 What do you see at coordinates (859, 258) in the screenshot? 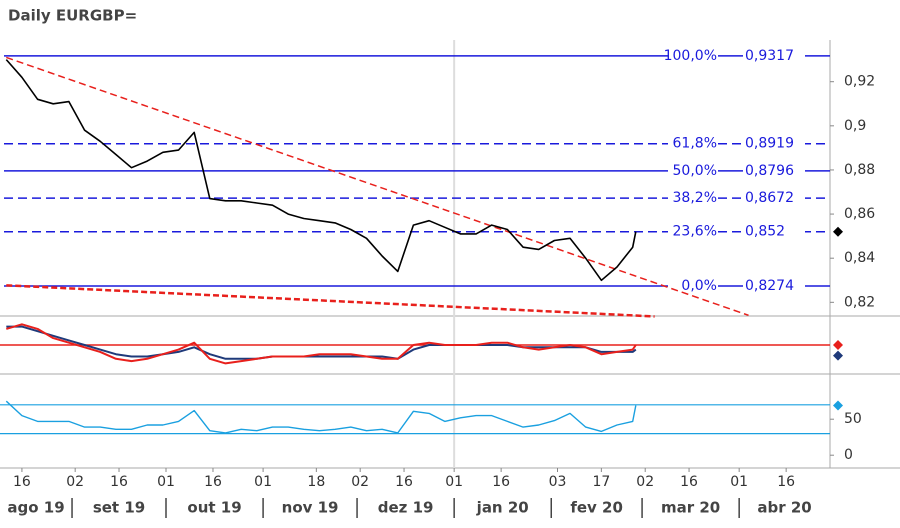
I see `y-tick-label: 0,84` at bounding box center [859, 258].